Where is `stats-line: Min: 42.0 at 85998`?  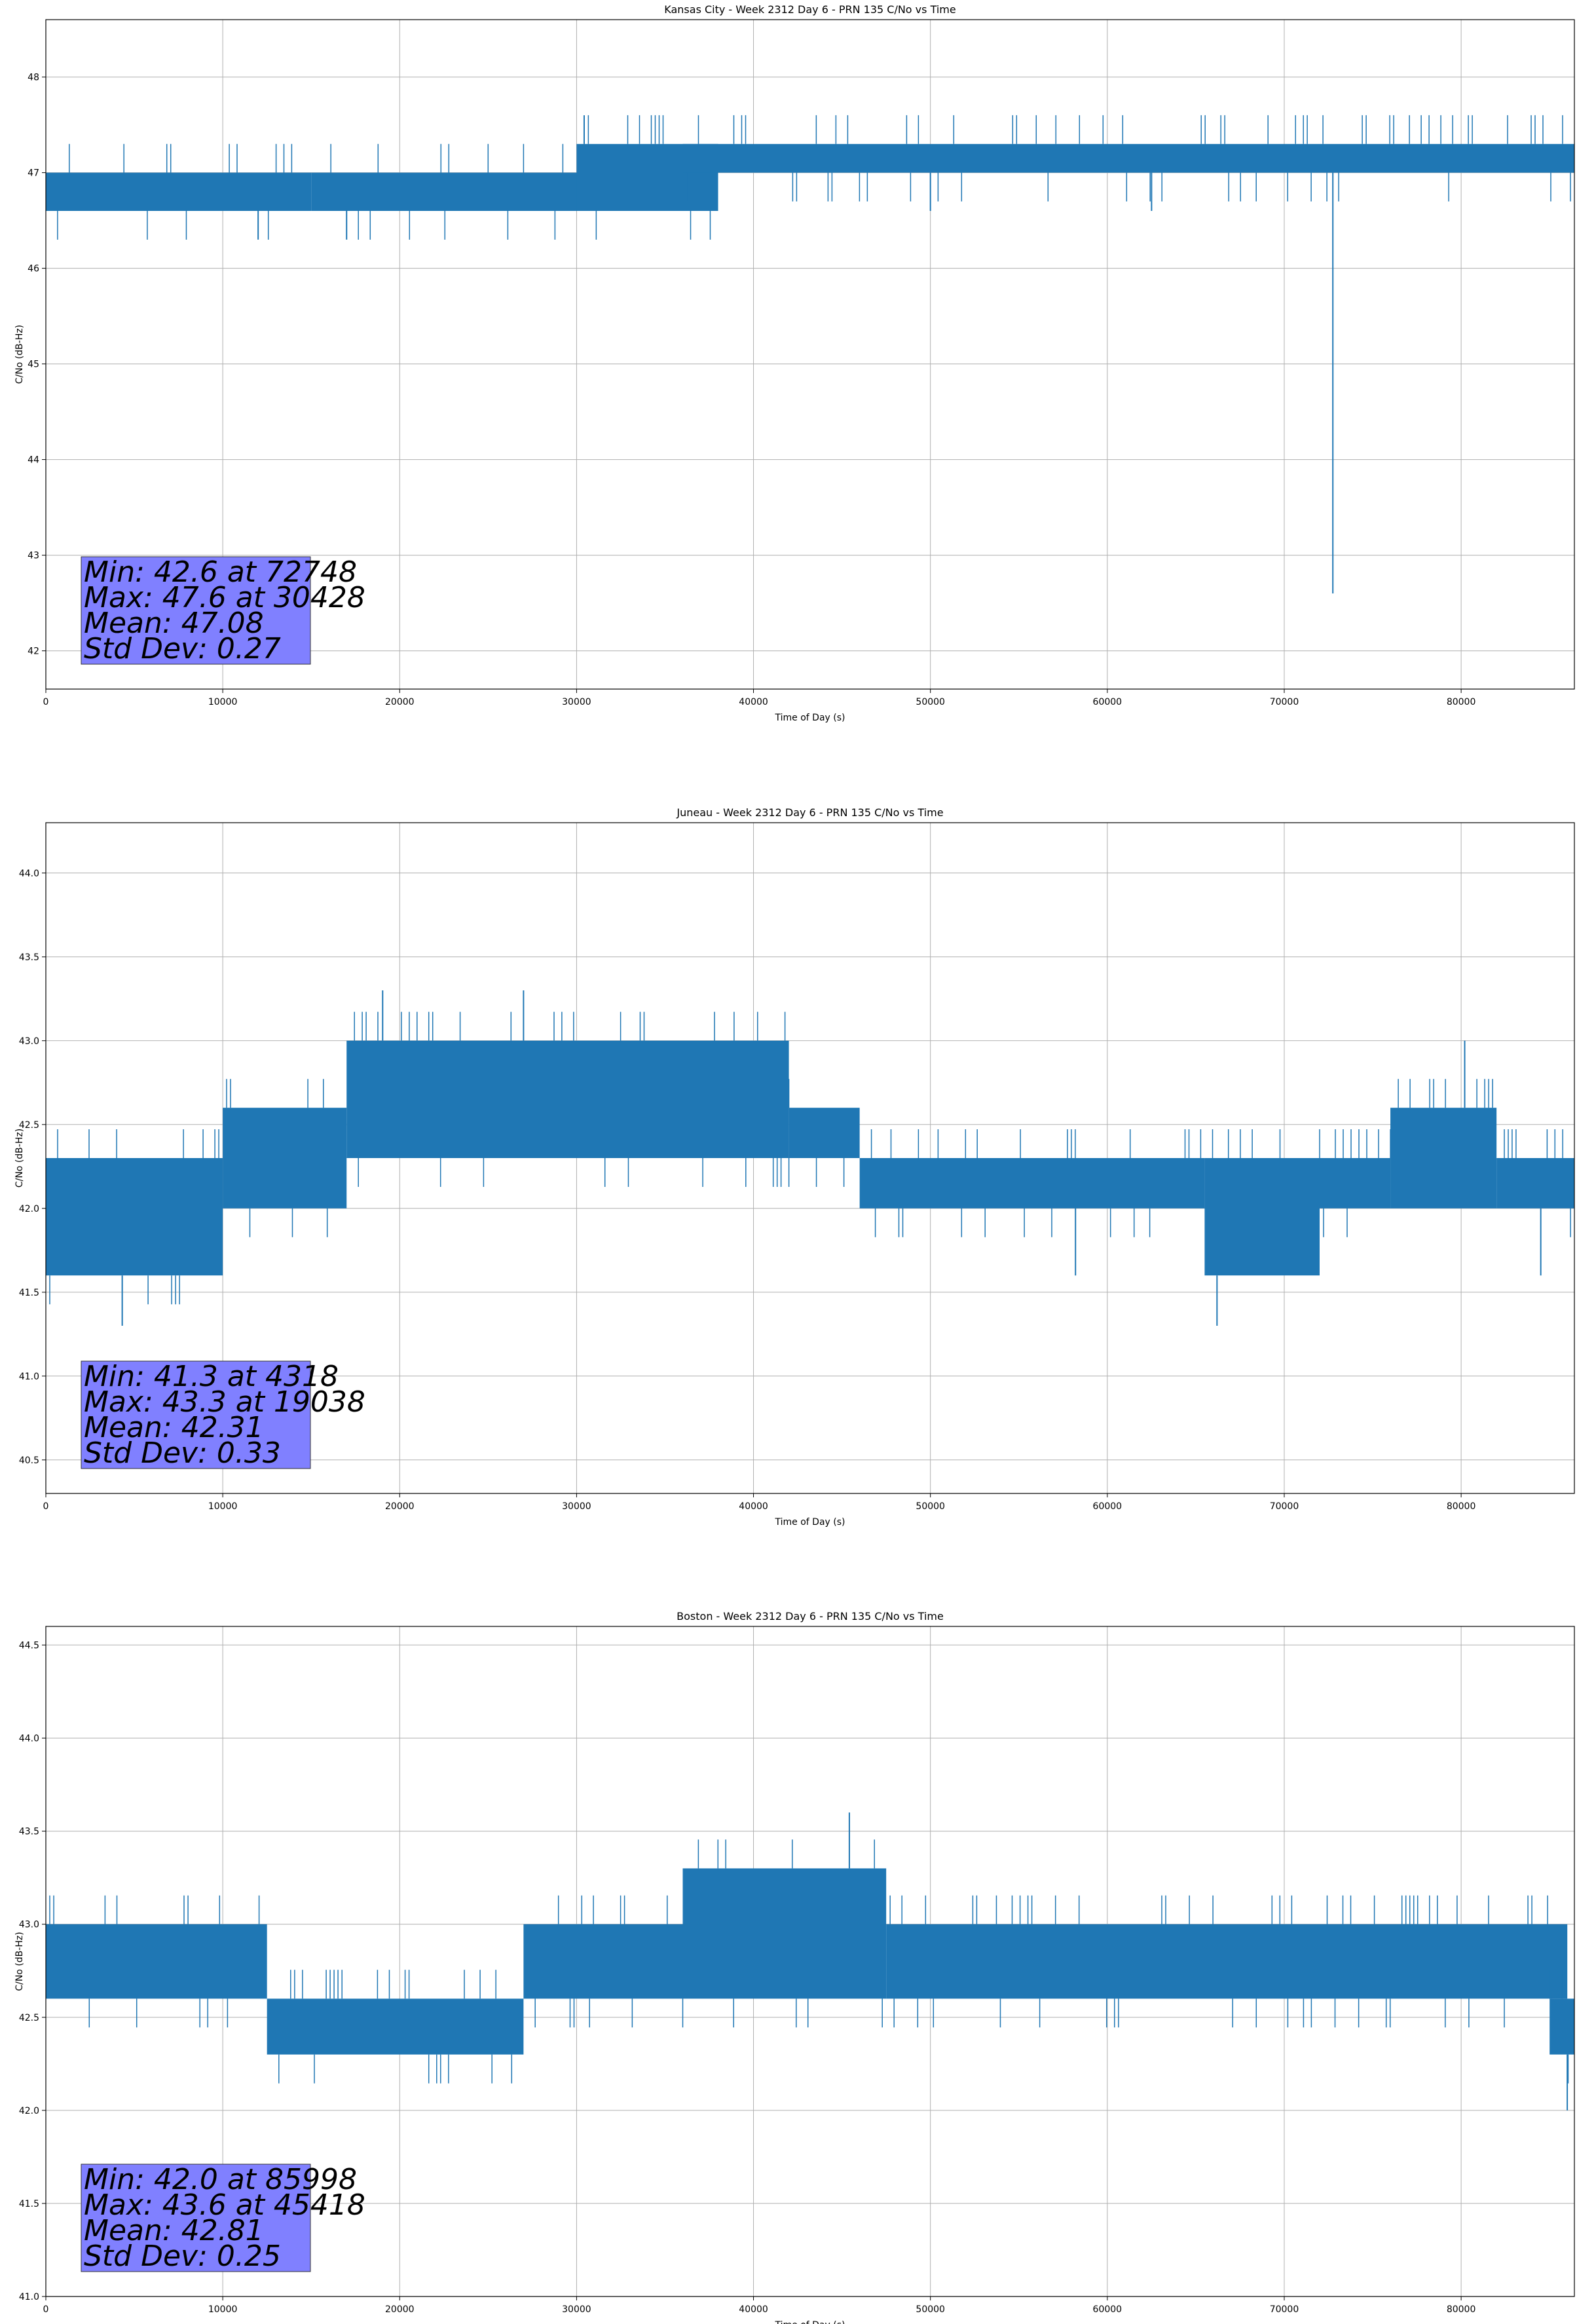 stats-line: Min: 42.0 at 85998 is located at coordinates (220, 2179).